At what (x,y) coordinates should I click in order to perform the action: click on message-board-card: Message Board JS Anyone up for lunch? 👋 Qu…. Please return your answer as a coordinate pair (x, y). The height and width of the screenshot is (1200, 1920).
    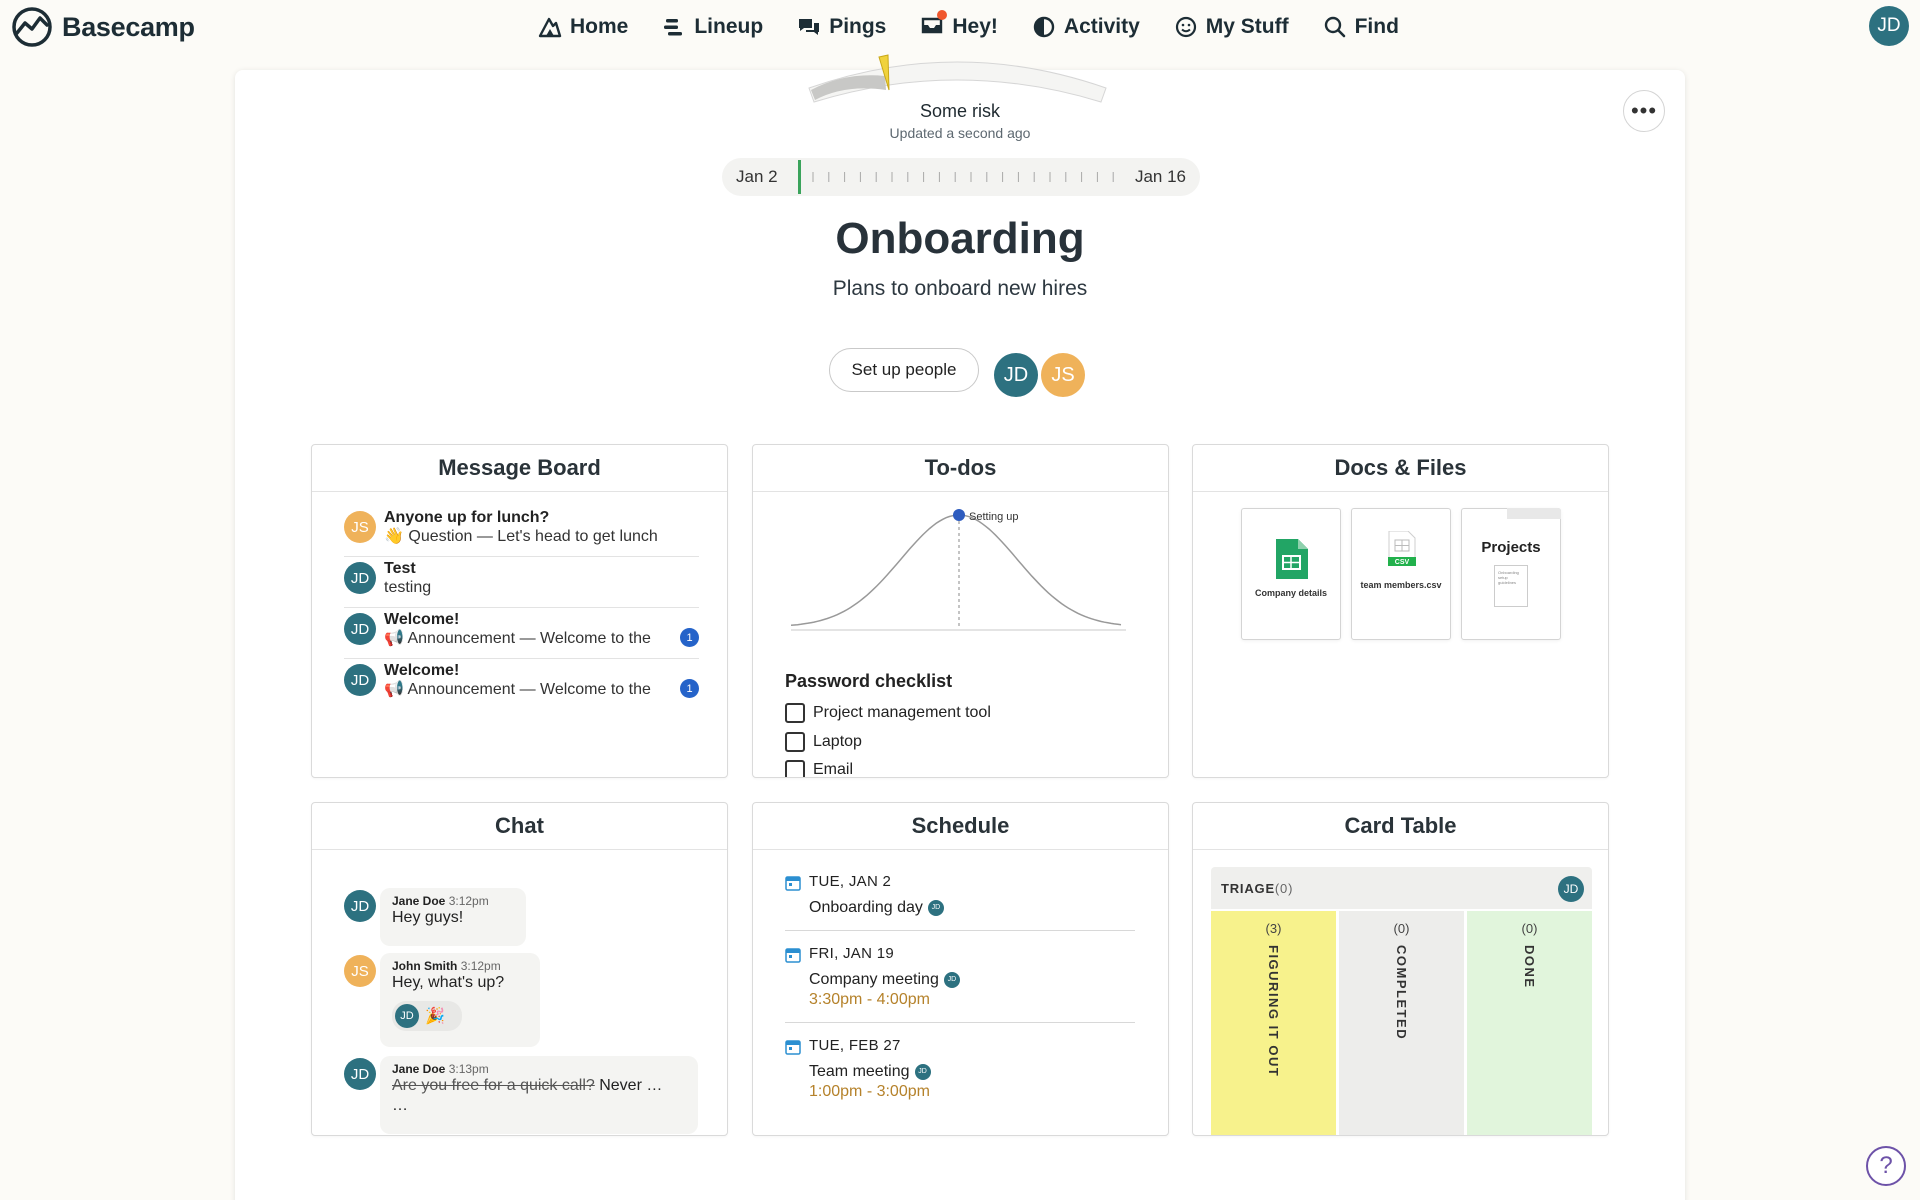
    Looking at the image, I should click on (519, 611).